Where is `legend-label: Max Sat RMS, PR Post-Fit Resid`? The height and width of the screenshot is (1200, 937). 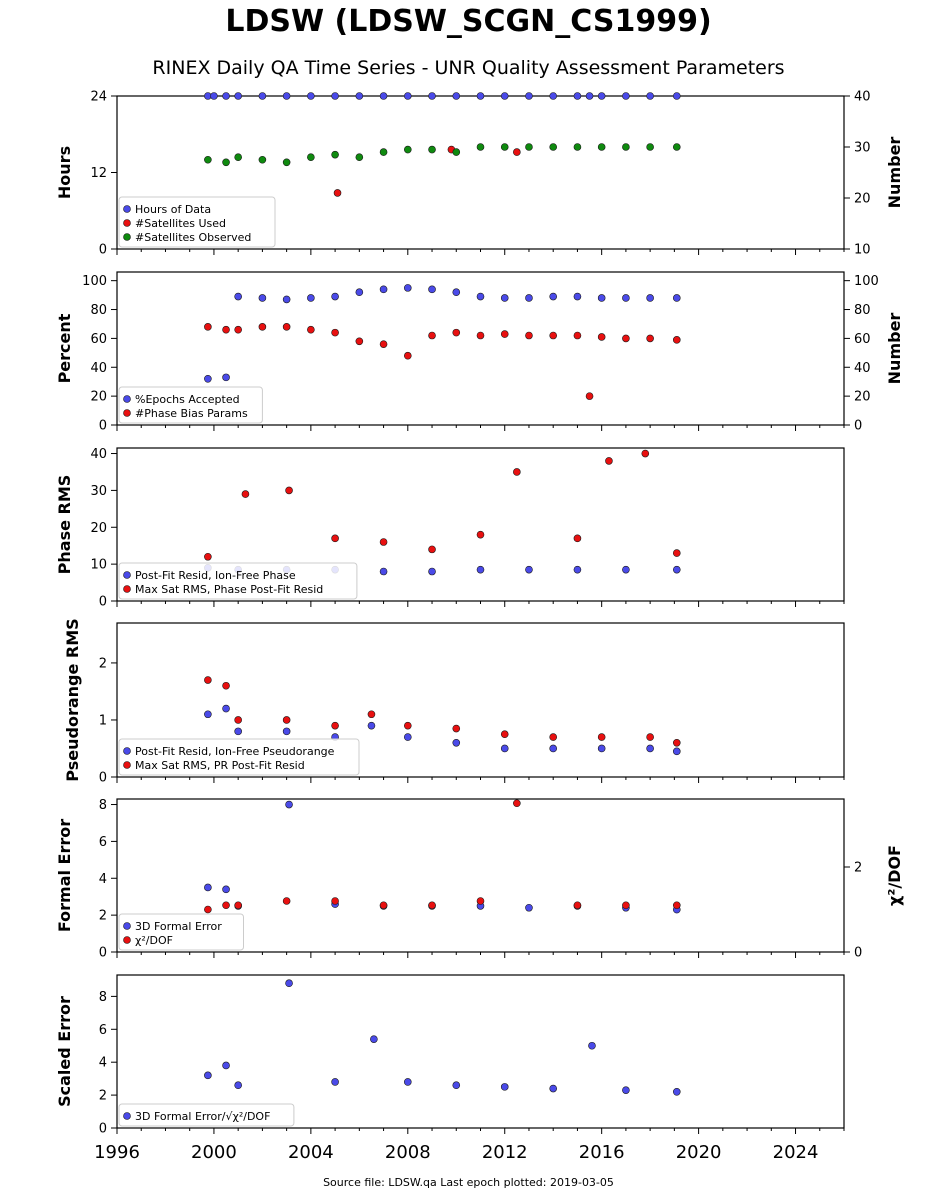
legend-label: Max Sat RMS, PR Post-Fit Resid is located at coordinates (220, 765).